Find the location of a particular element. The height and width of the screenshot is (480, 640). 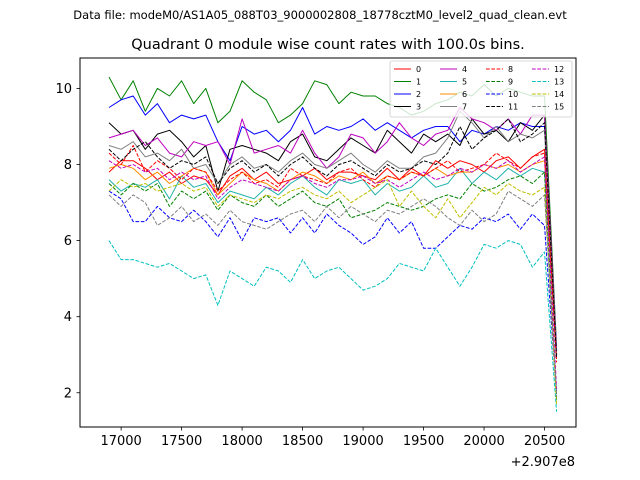

x-tick-label: 18500 is located at coordinates (302, 441).